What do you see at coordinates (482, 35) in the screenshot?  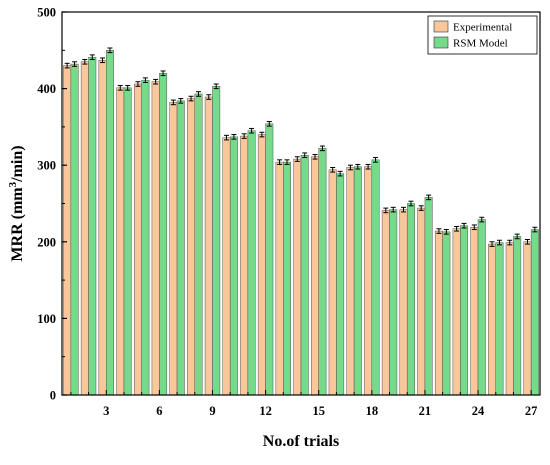 I see `legend: Experimental RSM Model` at bounding box center [482, 35].